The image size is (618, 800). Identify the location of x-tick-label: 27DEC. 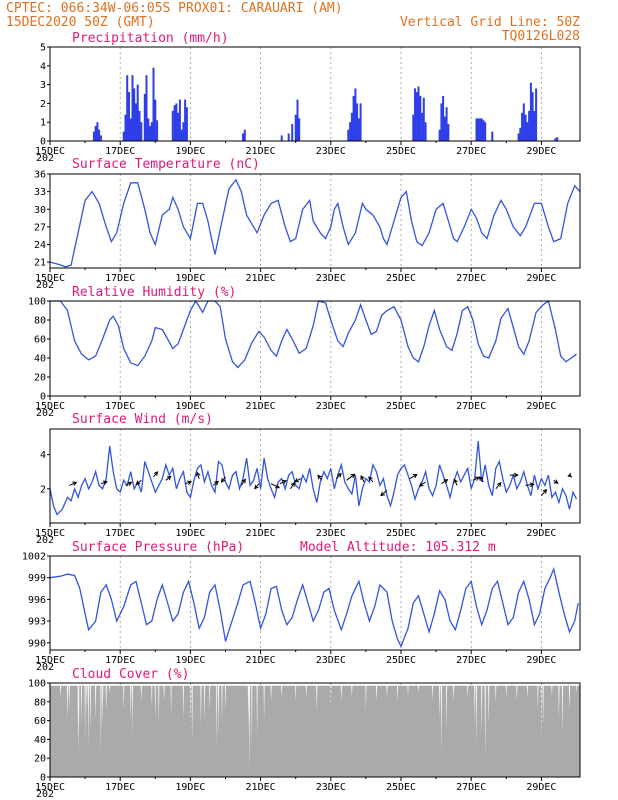
(471, 787).